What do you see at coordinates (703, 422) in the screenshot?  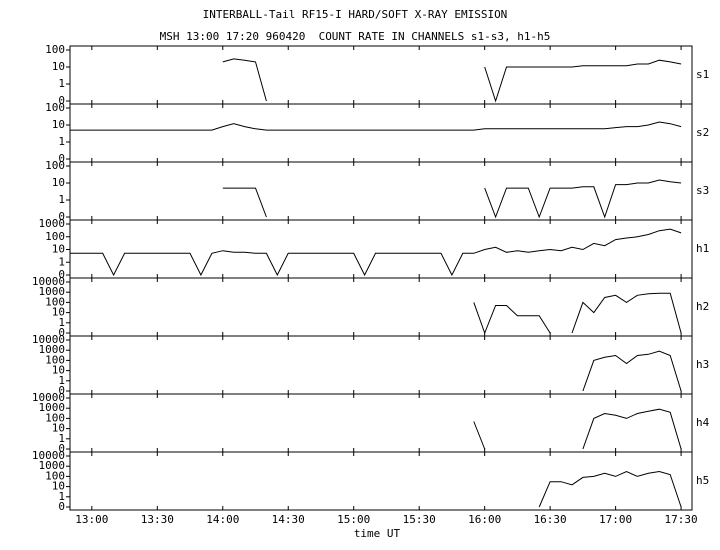 I see `panel-label: h4` at bounding box center [703, 422].